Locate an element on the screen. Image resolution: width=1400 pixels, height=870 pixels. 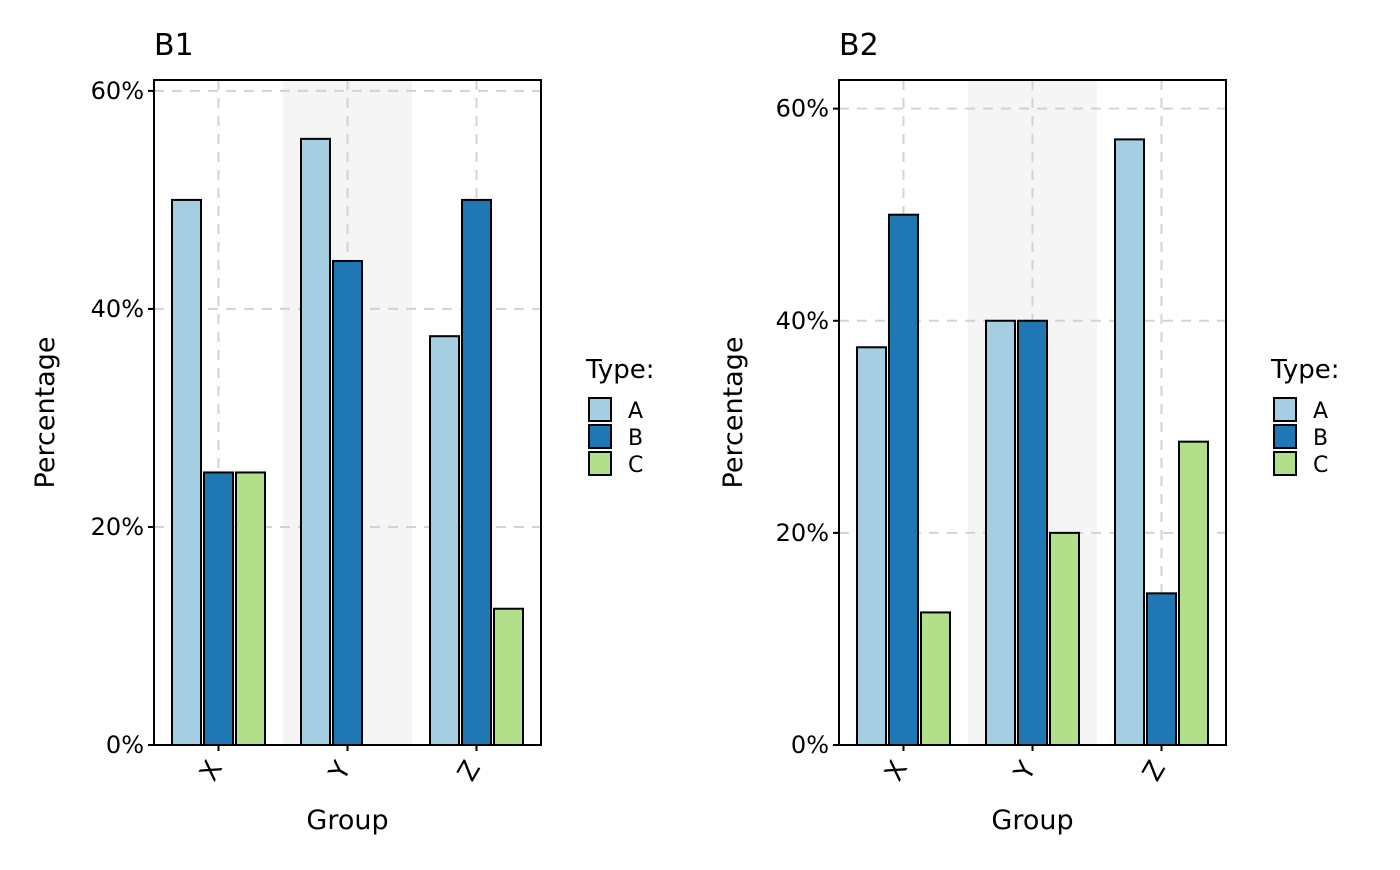
bar-c-y is located at coordinates (1064, 638).